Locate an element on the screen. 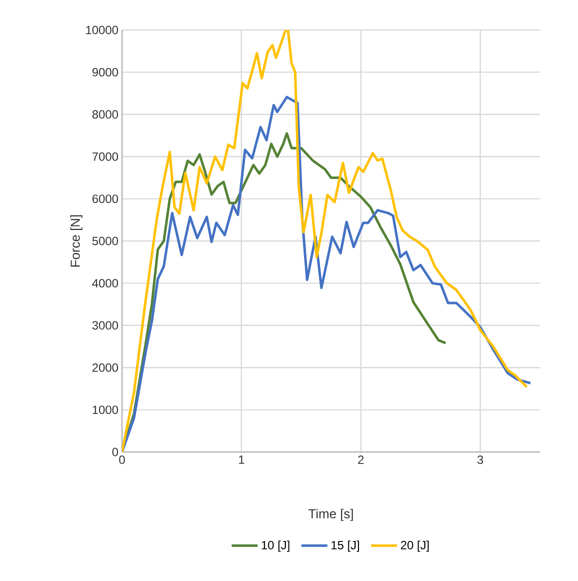 The image size is (578, 581). x-axis-title: Time [s] is located at coordinates (330, 514).